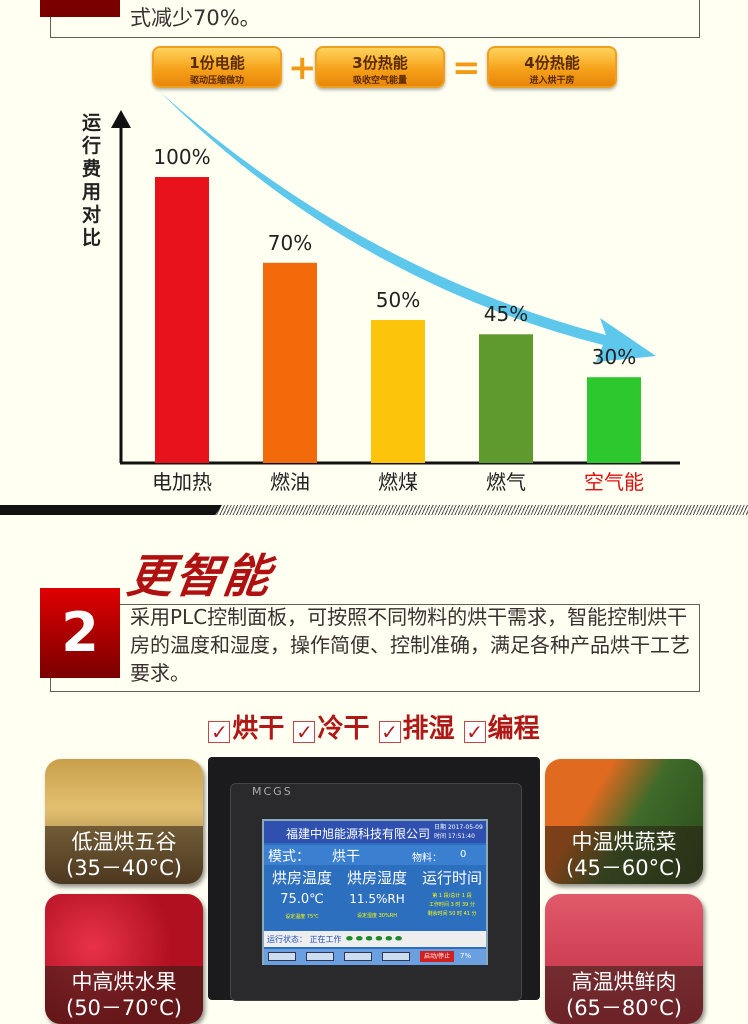  What do you see at coordinates (124, 982) in the screenshot?
I see `photo-label: 中高烘水果` at bounding box center [124, 982].